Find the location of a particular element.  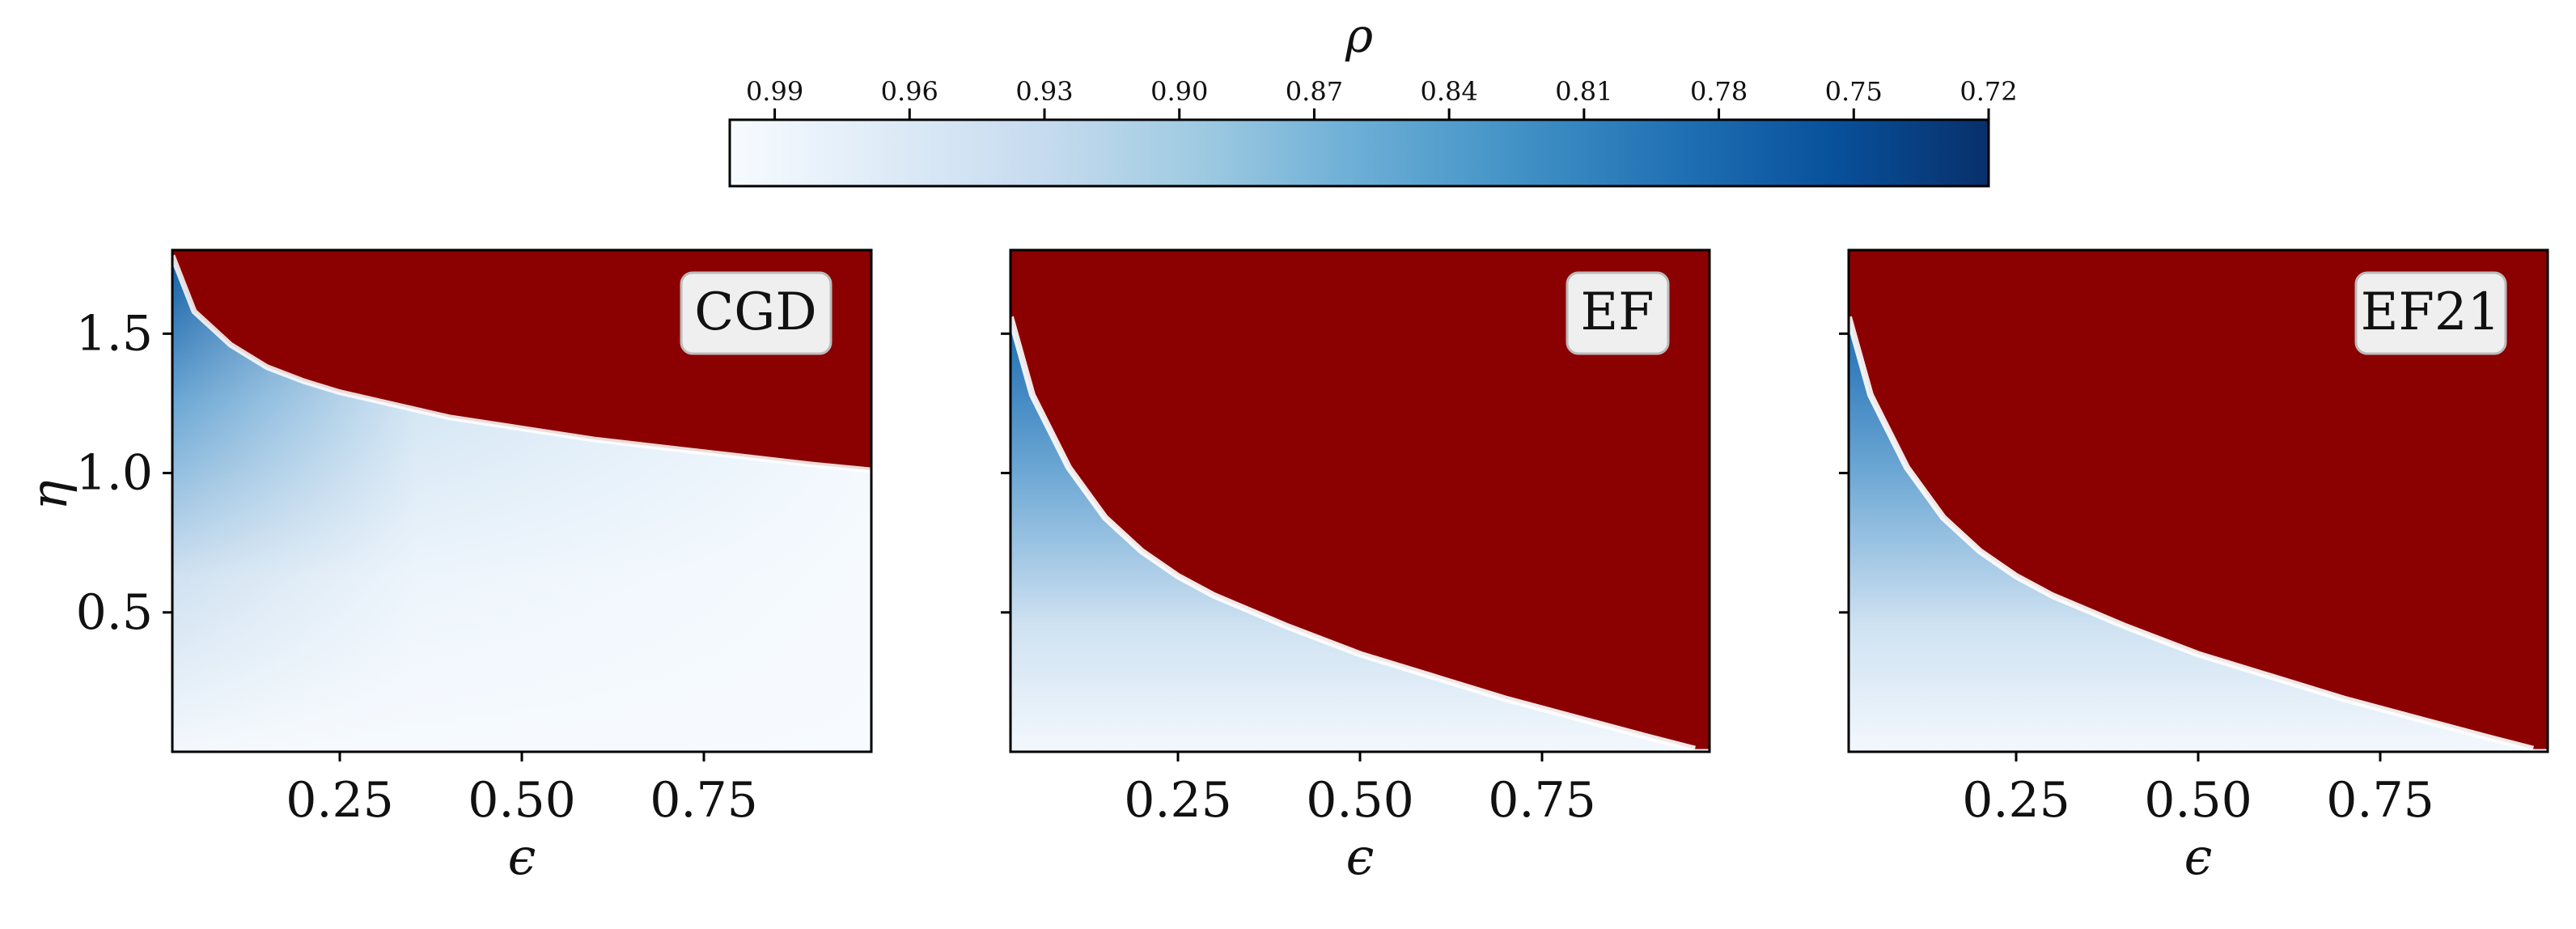

colorbar-tick-label: 0.96 is located at coordinates (909, 91).